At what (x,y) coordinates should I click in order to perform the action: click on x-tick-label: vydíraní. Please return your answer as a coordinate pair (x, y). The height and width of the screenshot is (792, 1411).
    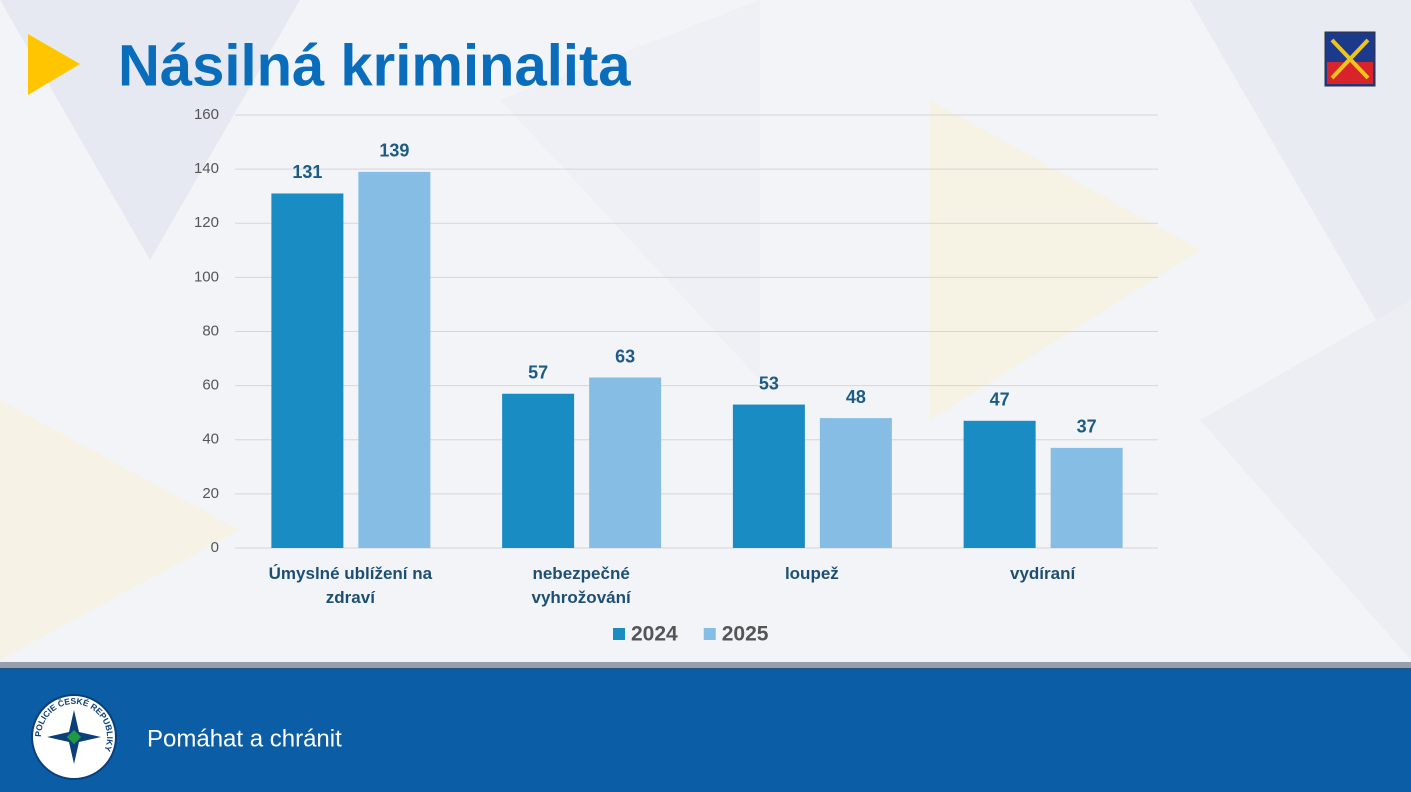
    Looking at the image, I should click on (1043, 573).